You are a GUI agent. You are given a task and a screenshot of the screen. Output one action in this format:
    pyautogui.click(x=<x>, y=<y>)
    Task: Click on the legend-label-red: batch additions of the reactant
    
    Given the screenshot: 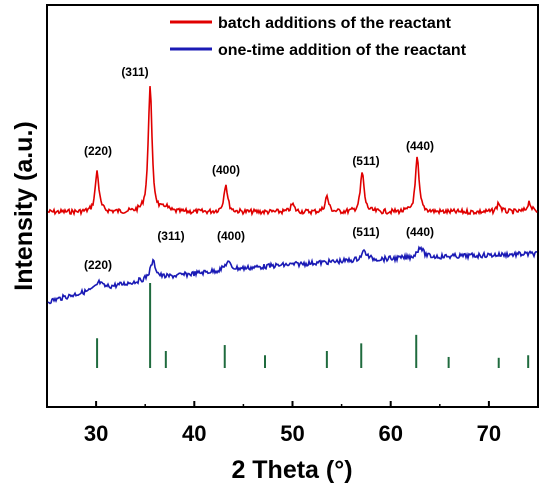 What is the action you would take?
    pyautogui.click(x=335, y=23)
    